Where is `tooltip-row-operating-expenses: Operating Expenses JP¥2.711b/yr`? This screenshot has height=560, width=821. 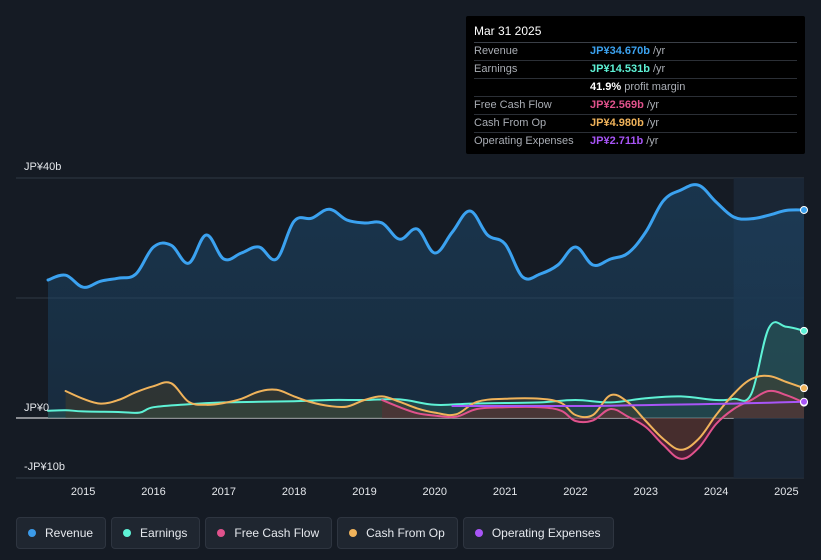 tooltip-row-operating-expenses: Operating Expenses JP¥2.711b/yr is located at coordinates (635, 141).